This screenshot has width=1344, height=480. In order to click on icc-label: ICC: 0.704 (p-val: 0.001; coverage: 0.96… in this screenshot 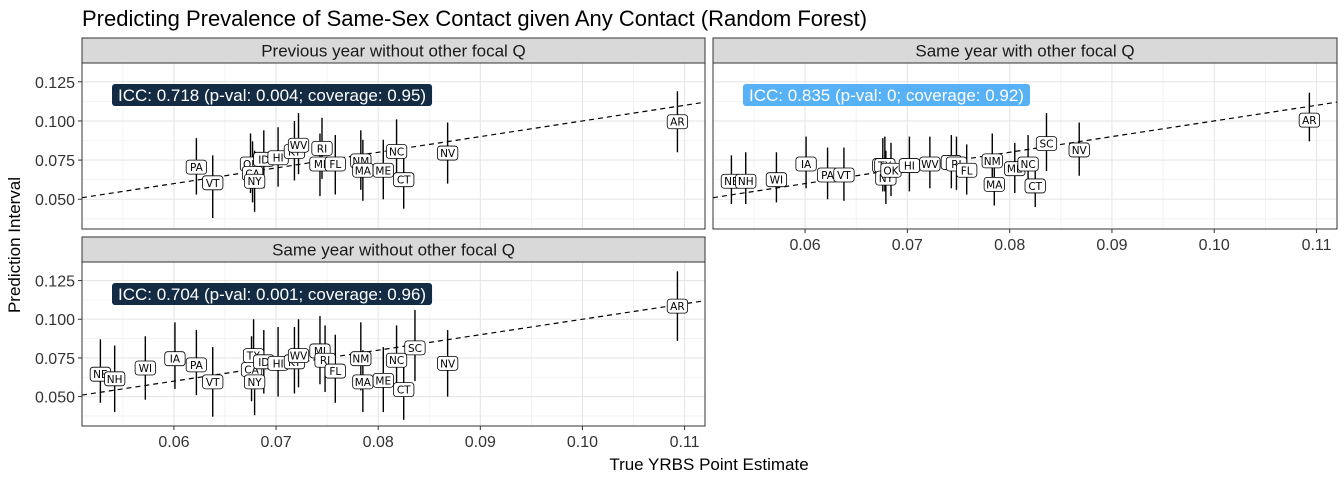, I will do `click(272, 294)`.